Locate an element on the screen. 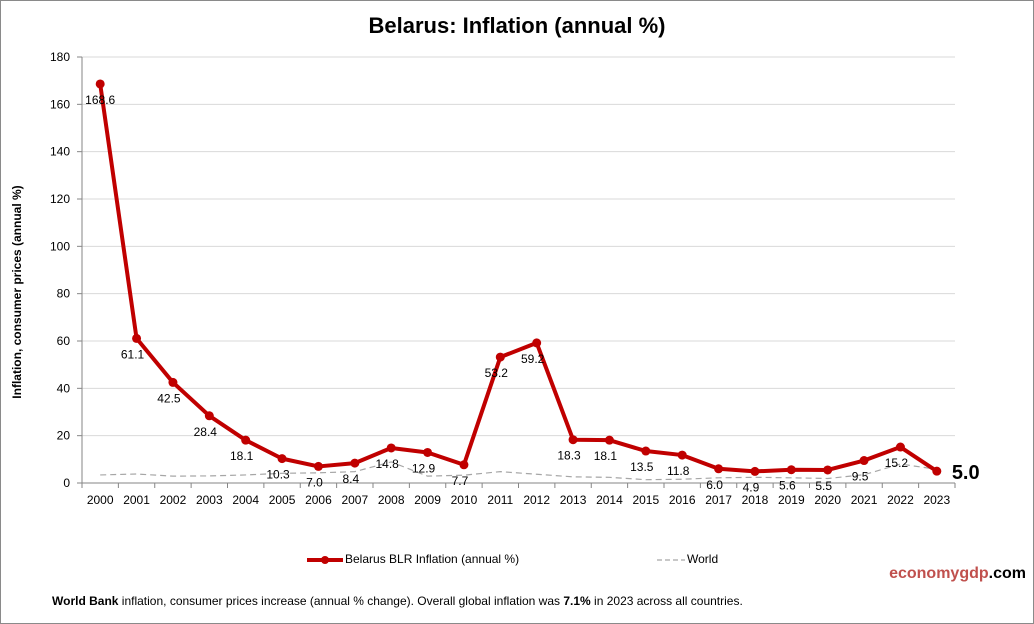 The height and width of the screenshot is (624, 1034). chart-title: Belarus: Inflation (annual %) is located at coordinates (517, 25).